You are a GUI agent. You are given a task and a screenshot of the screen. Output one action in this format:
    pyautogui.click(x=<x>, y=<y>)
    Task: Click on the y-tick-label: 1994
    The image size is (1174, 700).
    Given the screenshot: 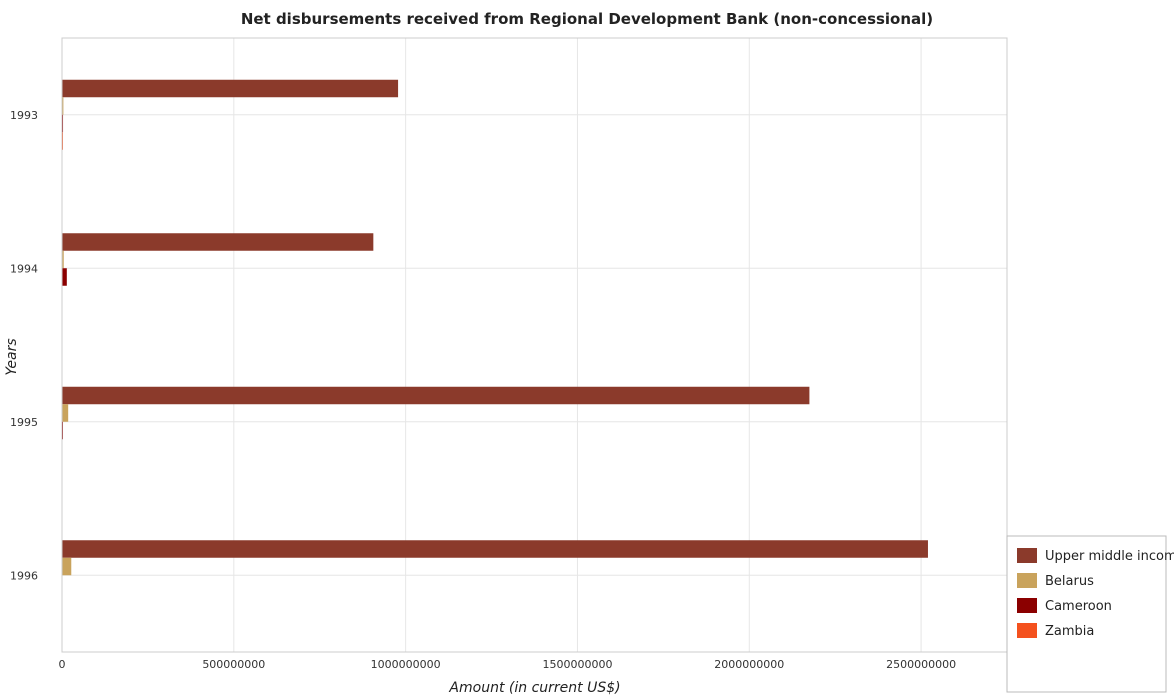 What is the action you would take?
    pyautogui.click(x=24, y=268)
    